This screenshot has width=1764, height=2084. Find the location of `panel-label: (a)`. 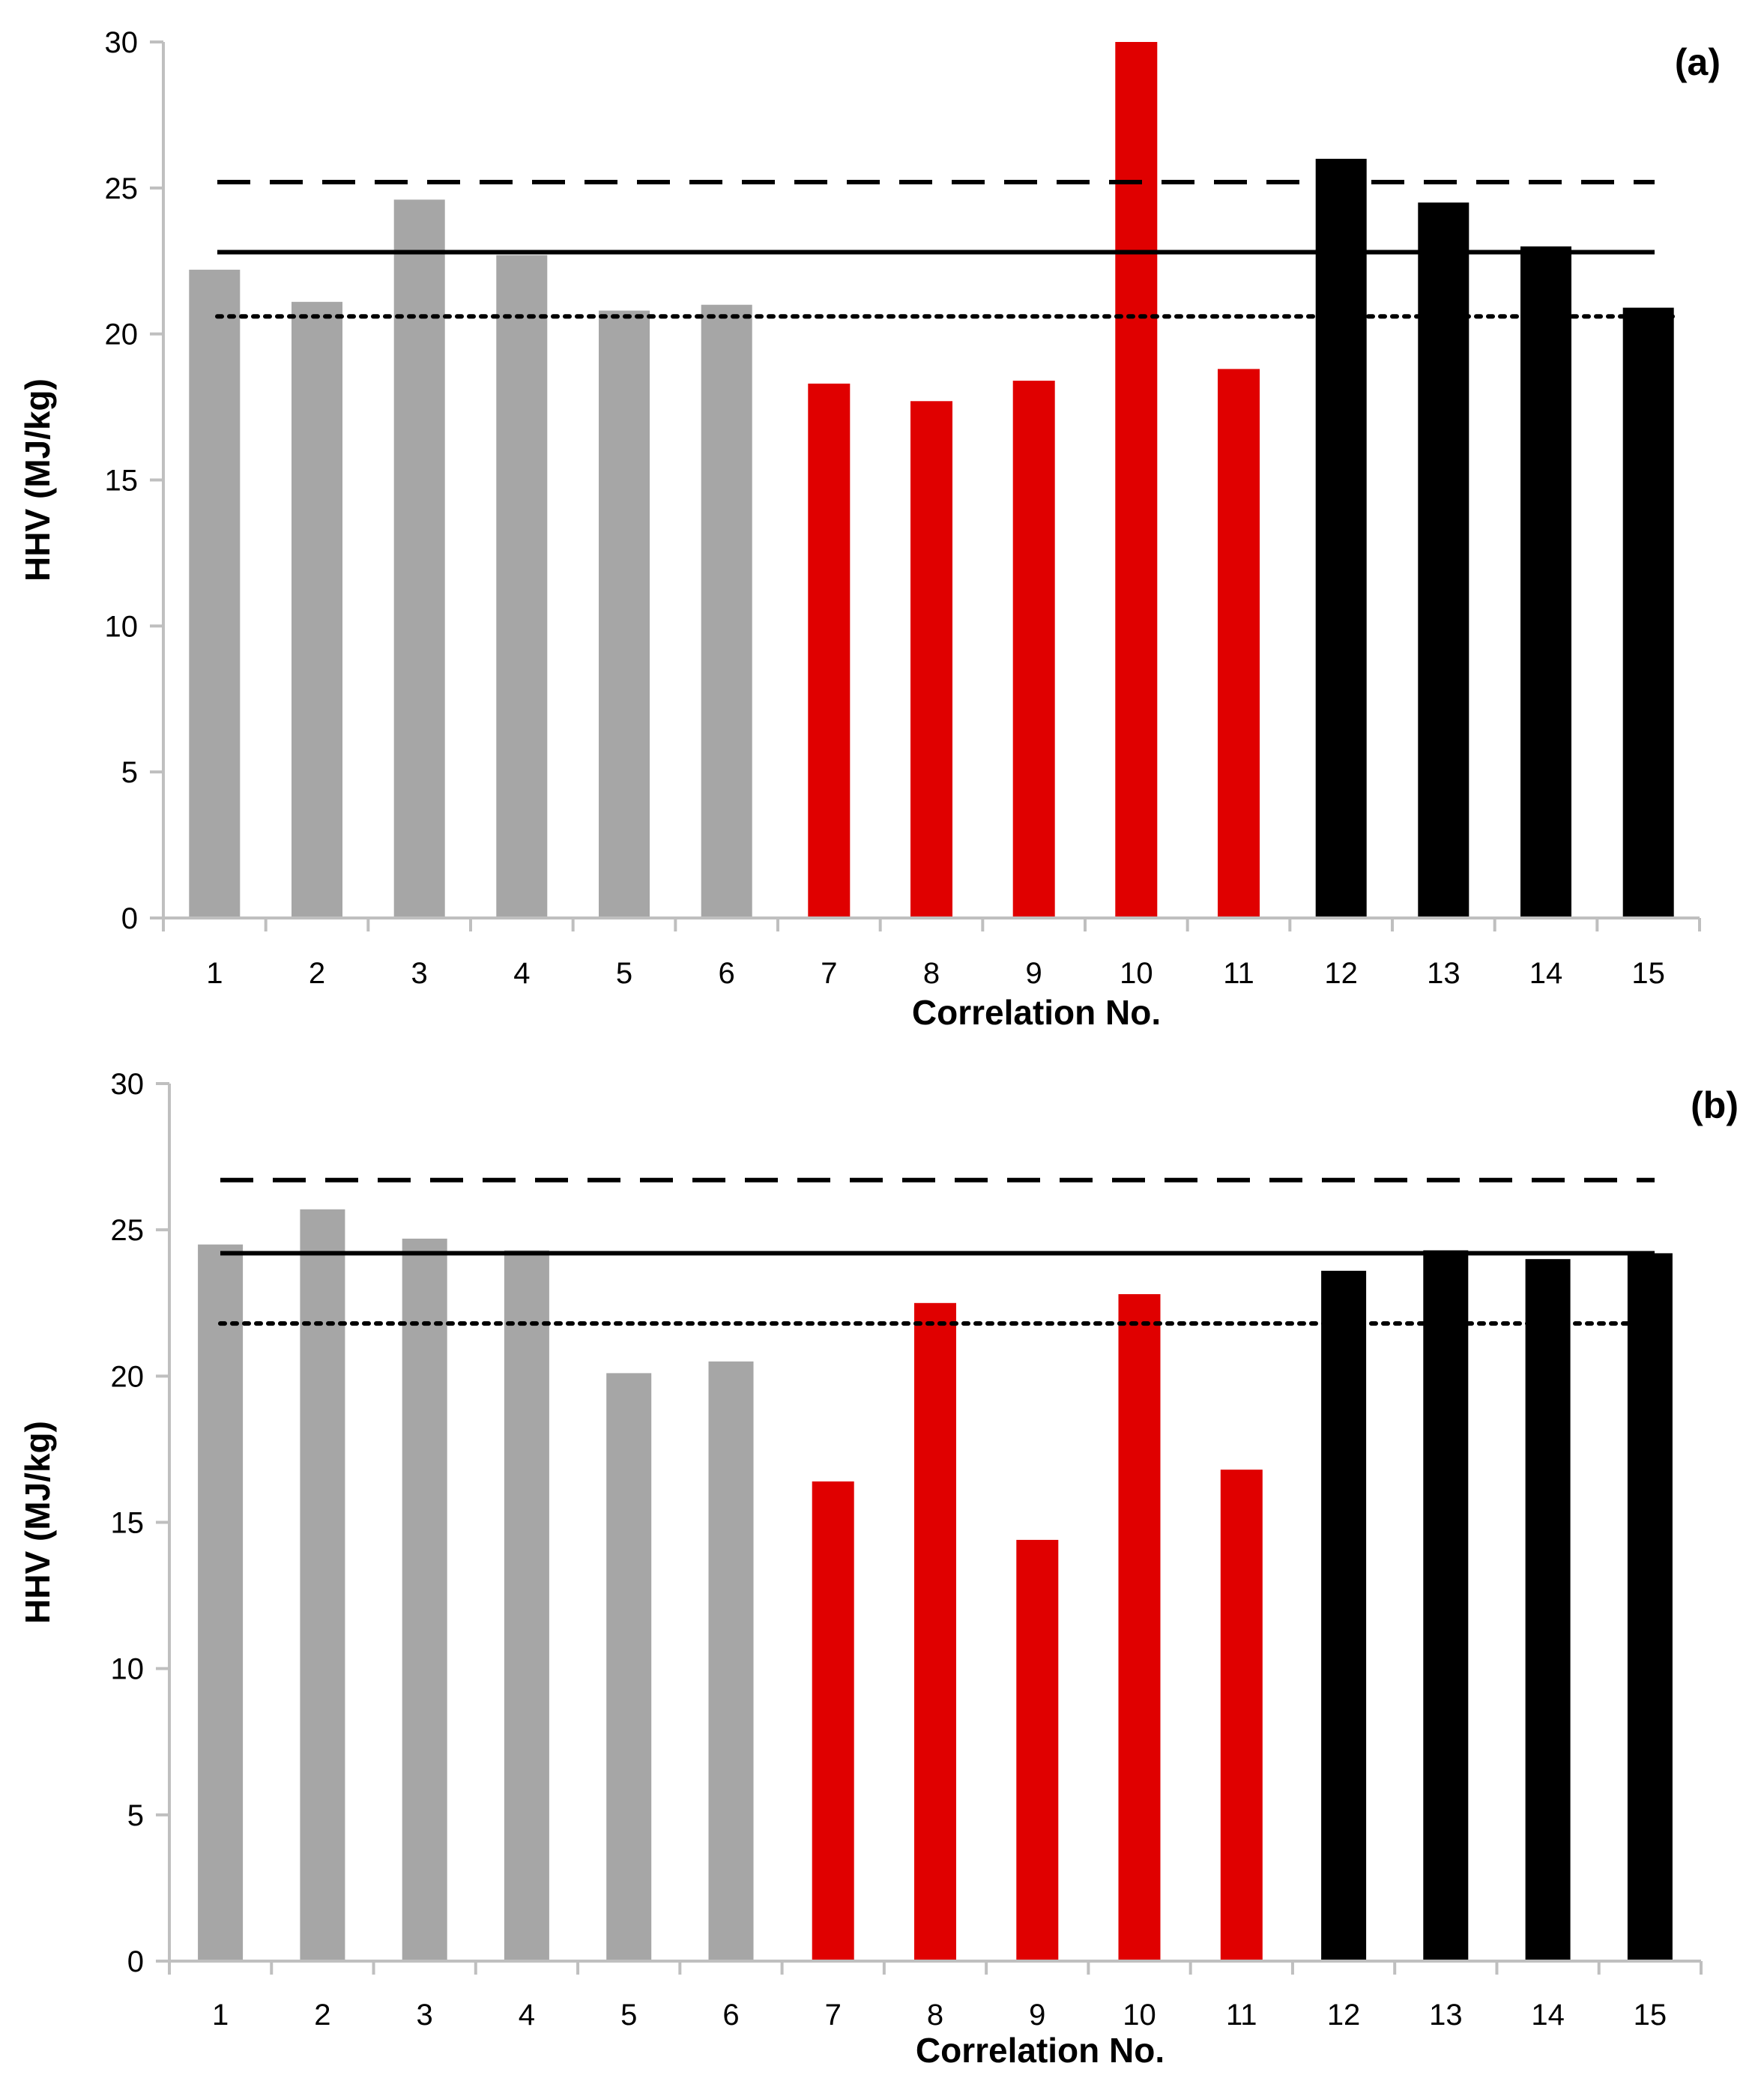

panel-label: (a) is located at coordinates (1698, 62).